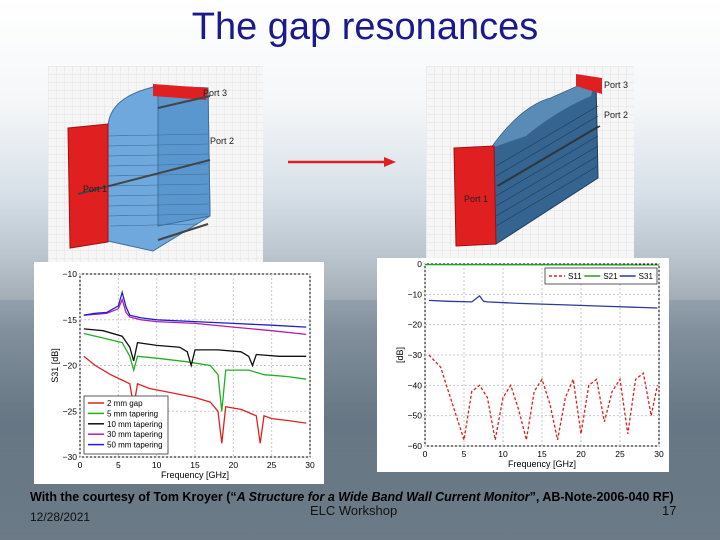 This screenshot has height=540, width=720. Describe the element at coordinates (575, 276) in the screenshot. I see `legend-entry: S11` at that location.